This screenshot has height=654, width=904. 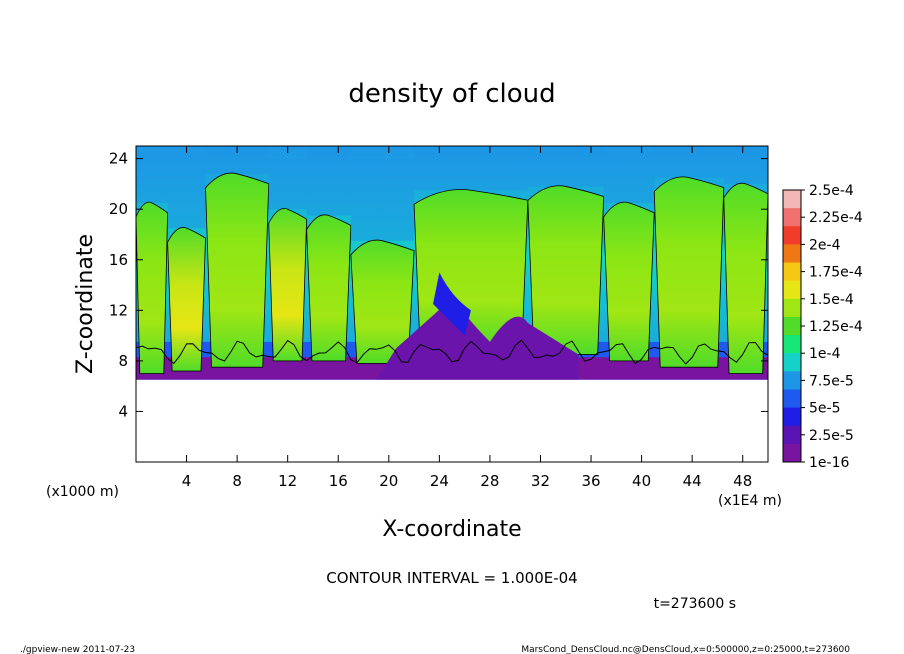 What do you see at coordinates (824, 409) in the screenshot?
I see `colorbar-label: 5e-5` at bounding box center [824, 409].